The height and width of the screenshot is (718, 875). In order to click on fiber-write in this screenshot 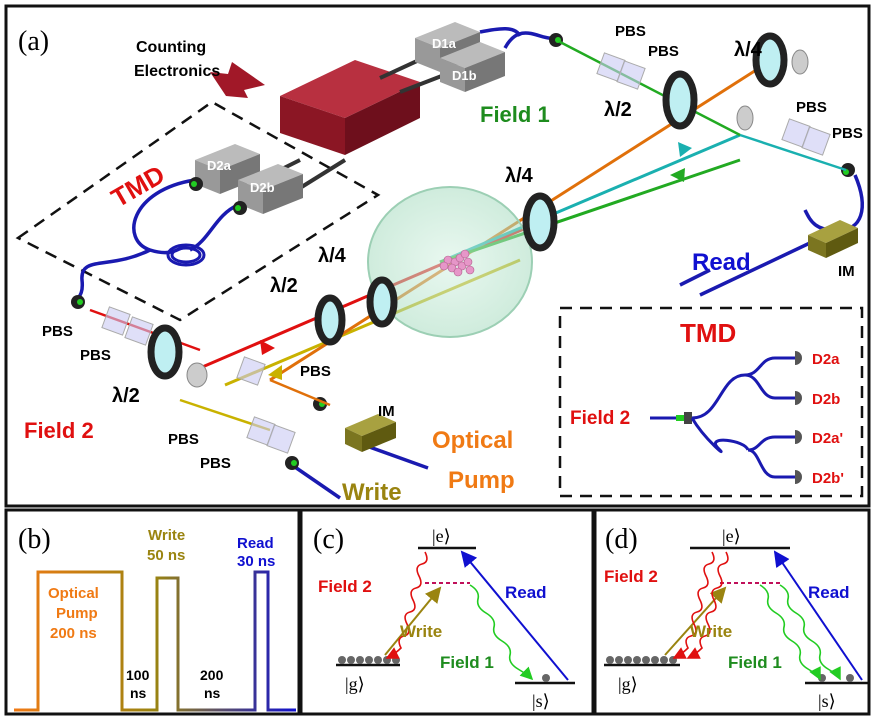, I will do `click(316, 481)`.